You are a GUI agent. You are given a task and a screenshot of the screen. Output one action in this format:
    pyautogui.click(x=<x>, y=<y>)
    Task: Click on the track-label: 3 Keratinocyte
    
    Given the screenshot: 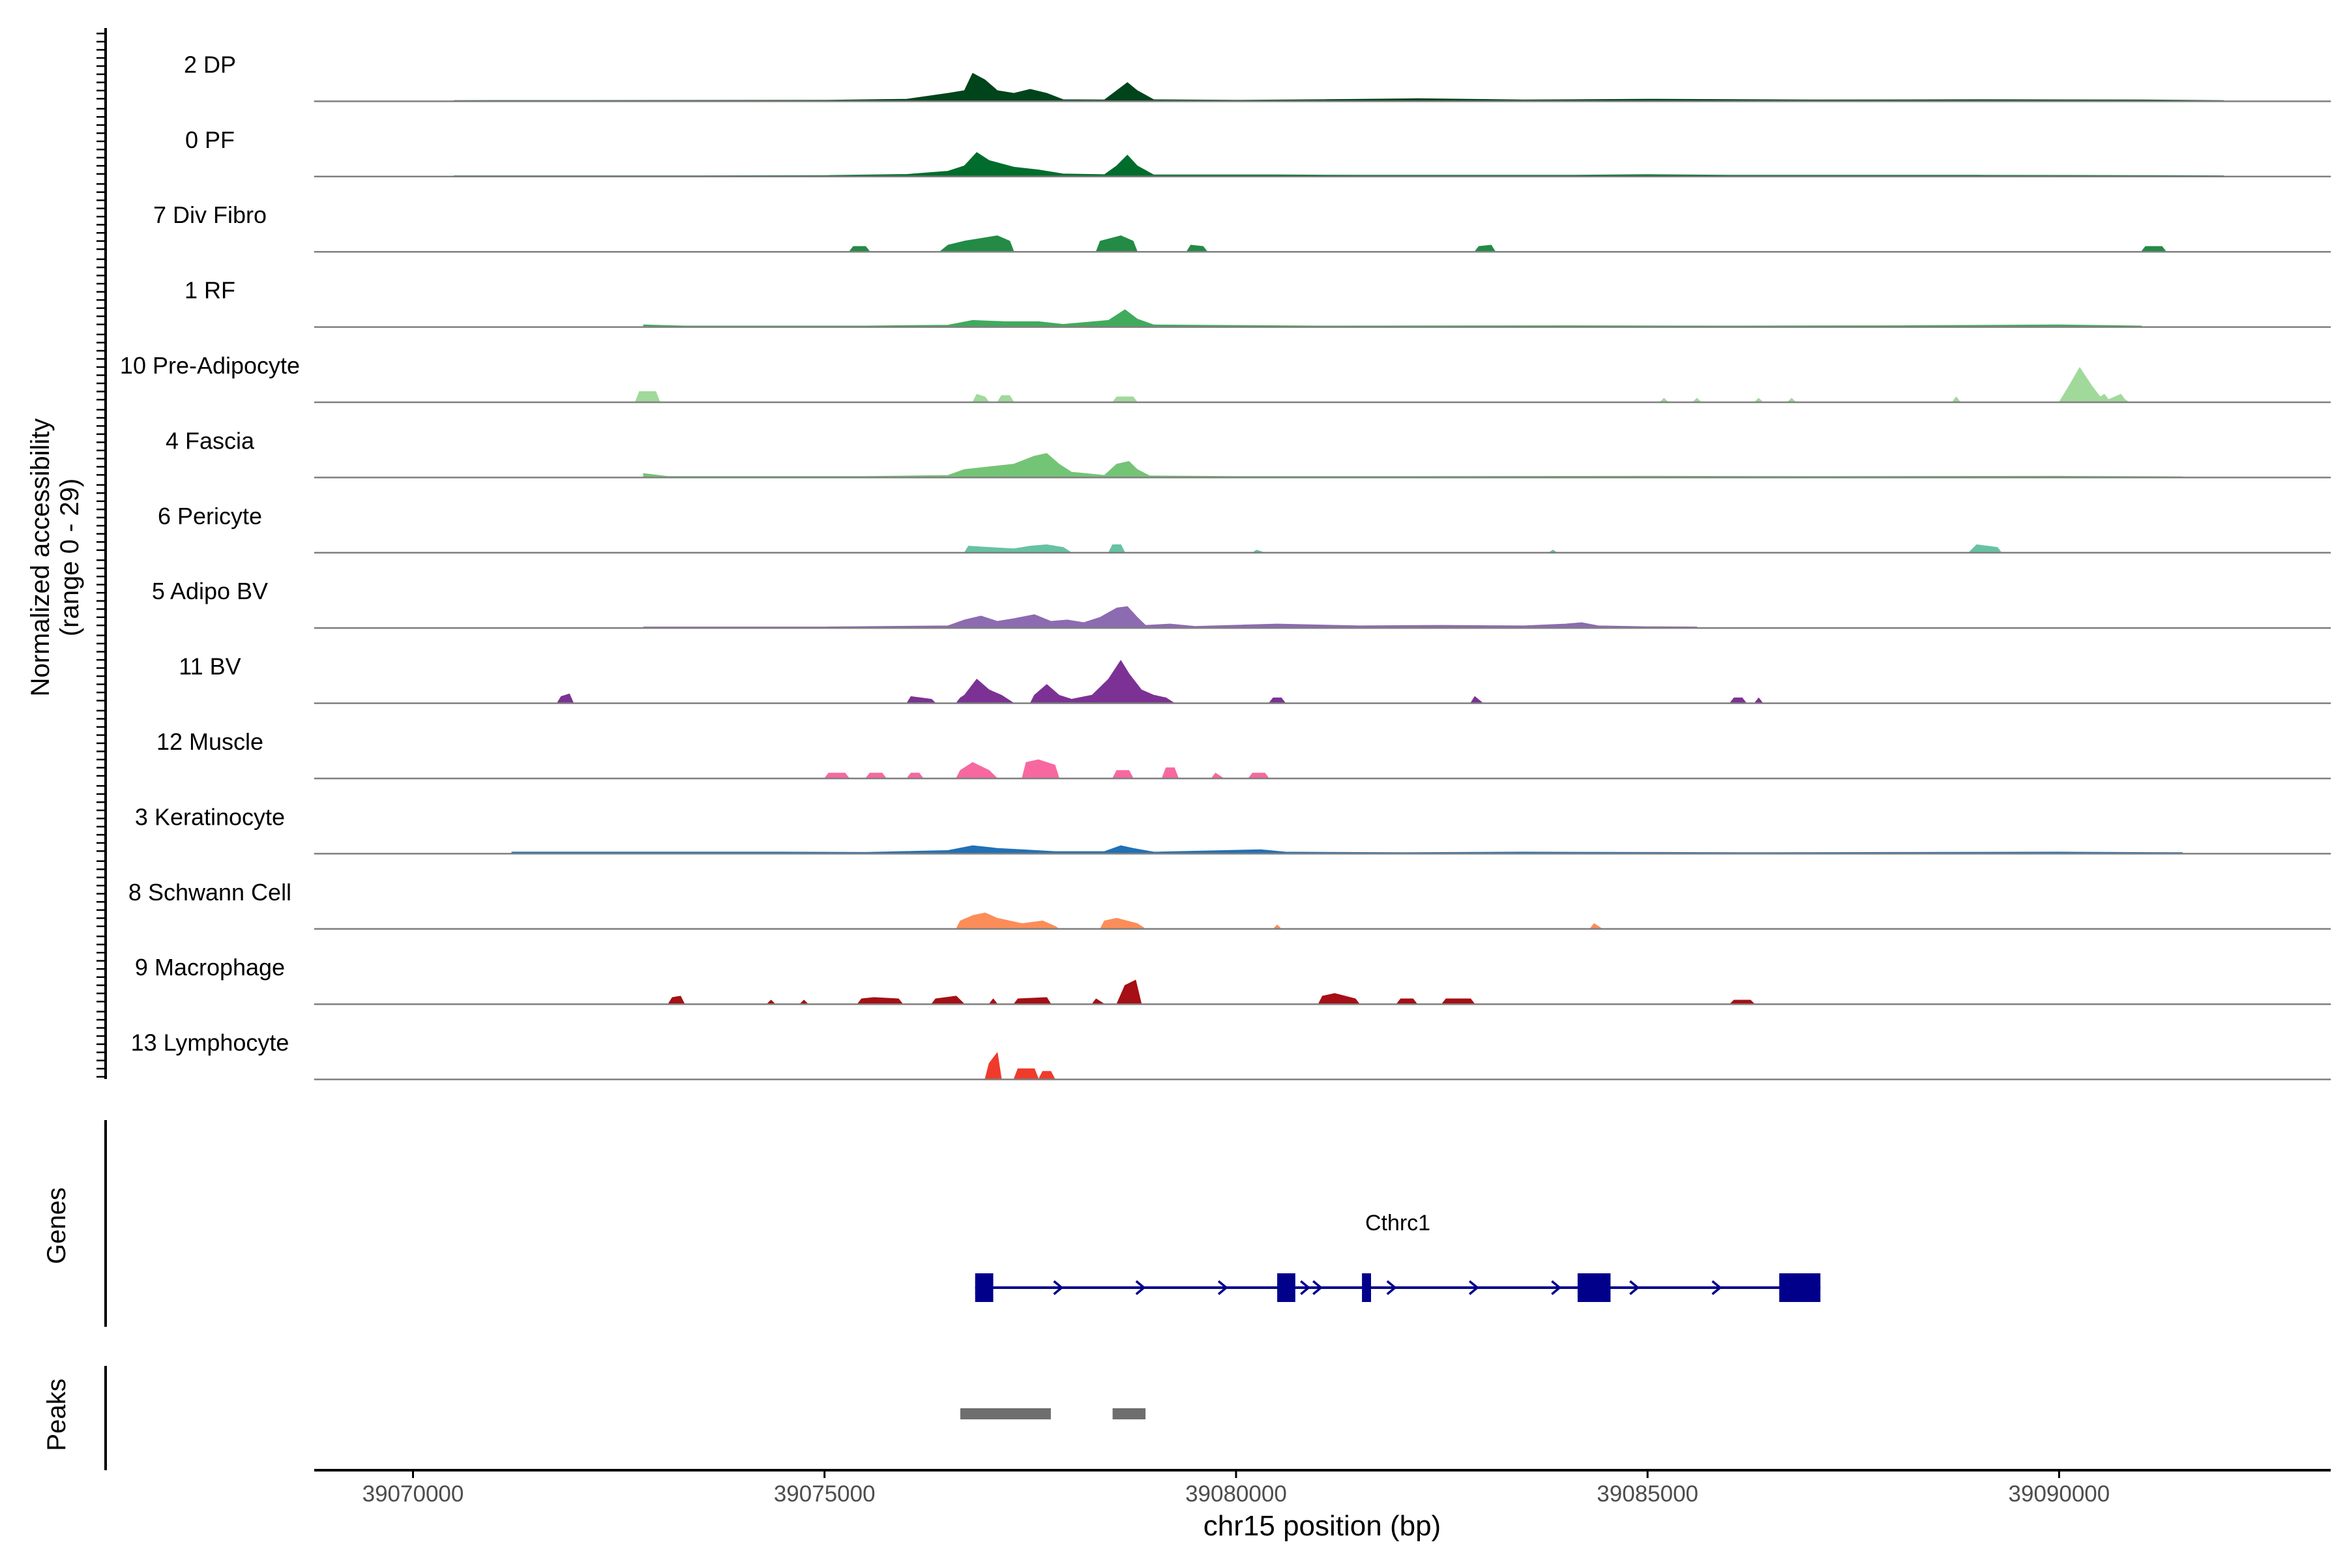 What is the action you would take?
    pyautogui.click(x=210, y=816)
    